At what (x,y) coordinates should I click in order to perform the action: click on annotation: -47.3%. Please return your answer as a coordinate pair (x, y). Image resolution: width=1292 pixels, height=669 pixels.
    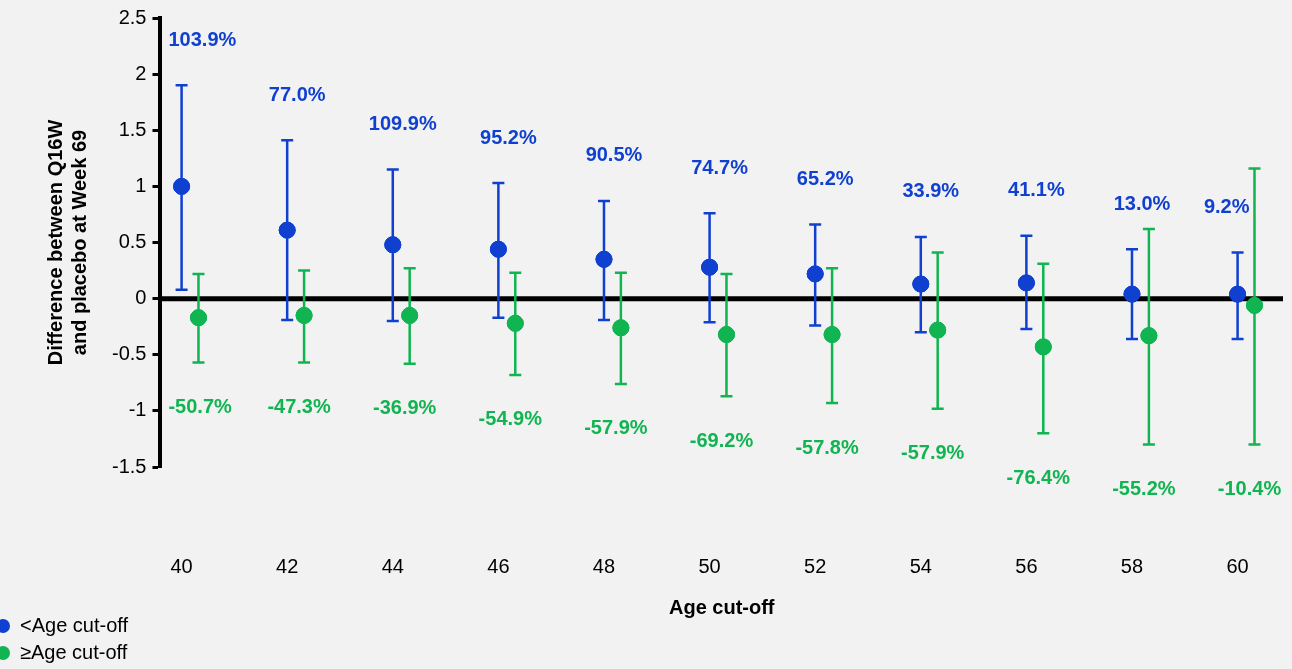
    Looking at the image, I should click on (299, 406).